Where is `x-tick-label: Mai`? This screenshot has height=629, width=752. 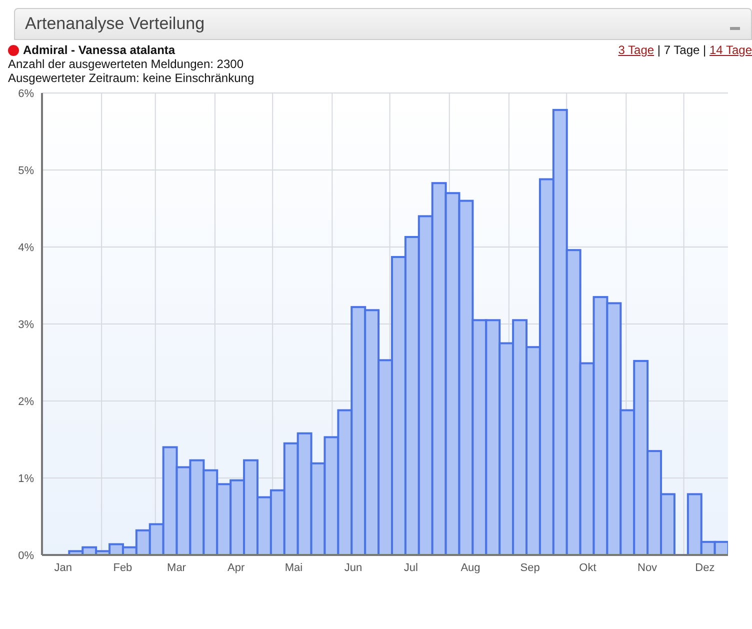
x-tick-label: Mai is located at coordinates (293, 568).